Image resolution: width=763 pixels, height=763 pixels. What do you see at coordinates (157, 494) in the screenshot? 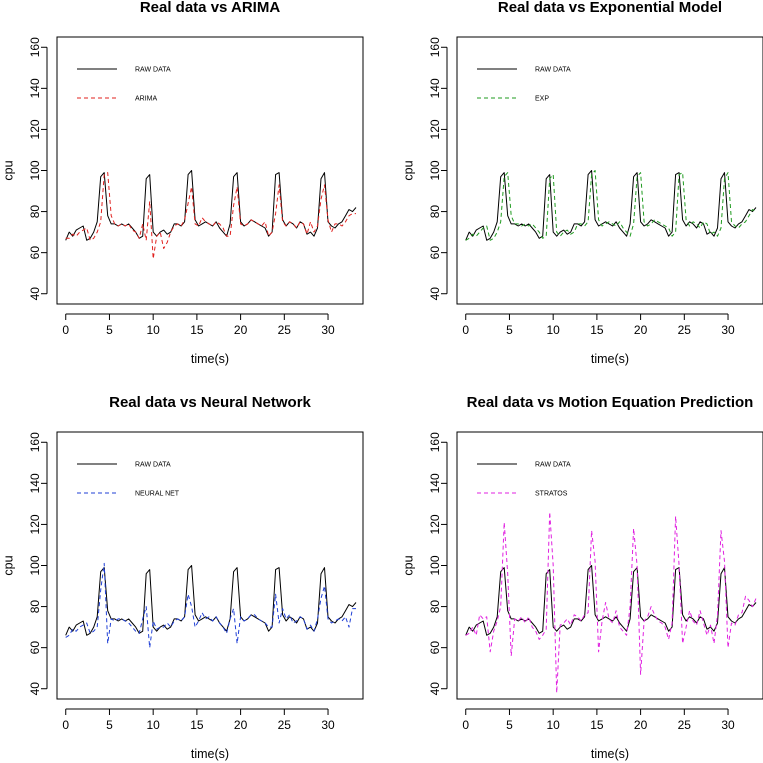
I see `legend-label: NEURAL NET` at bounding box center [157, 494].